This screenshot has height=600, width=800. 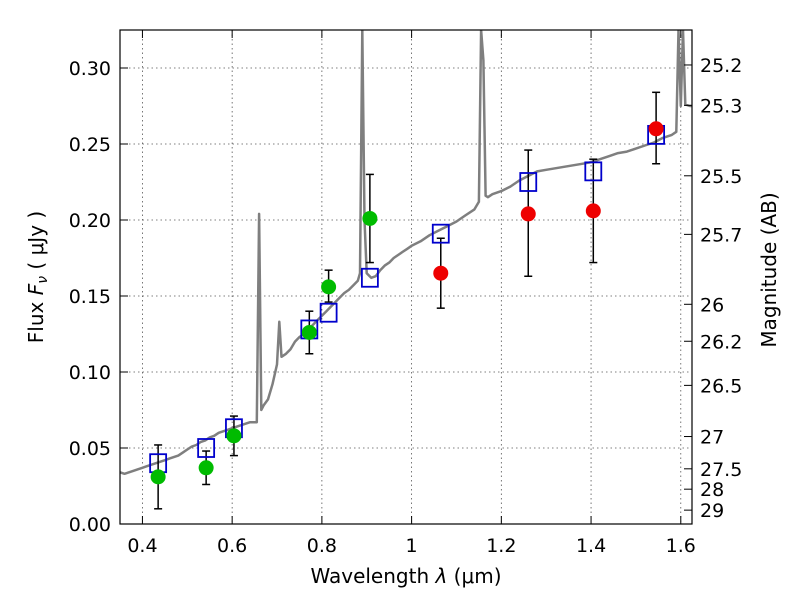 I want to click on x-tick-label: 0.4, so click(x=142, y=546).